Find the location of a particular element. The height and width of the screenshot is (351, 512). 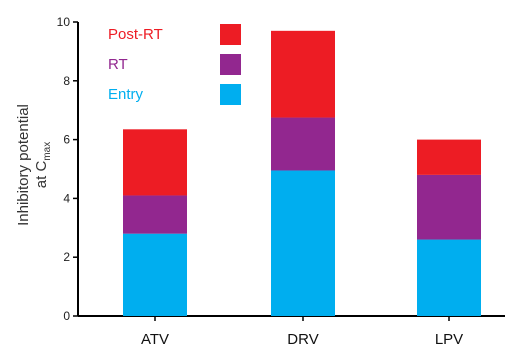

bar-atv-post-rt is located at coordinates (155, 162).